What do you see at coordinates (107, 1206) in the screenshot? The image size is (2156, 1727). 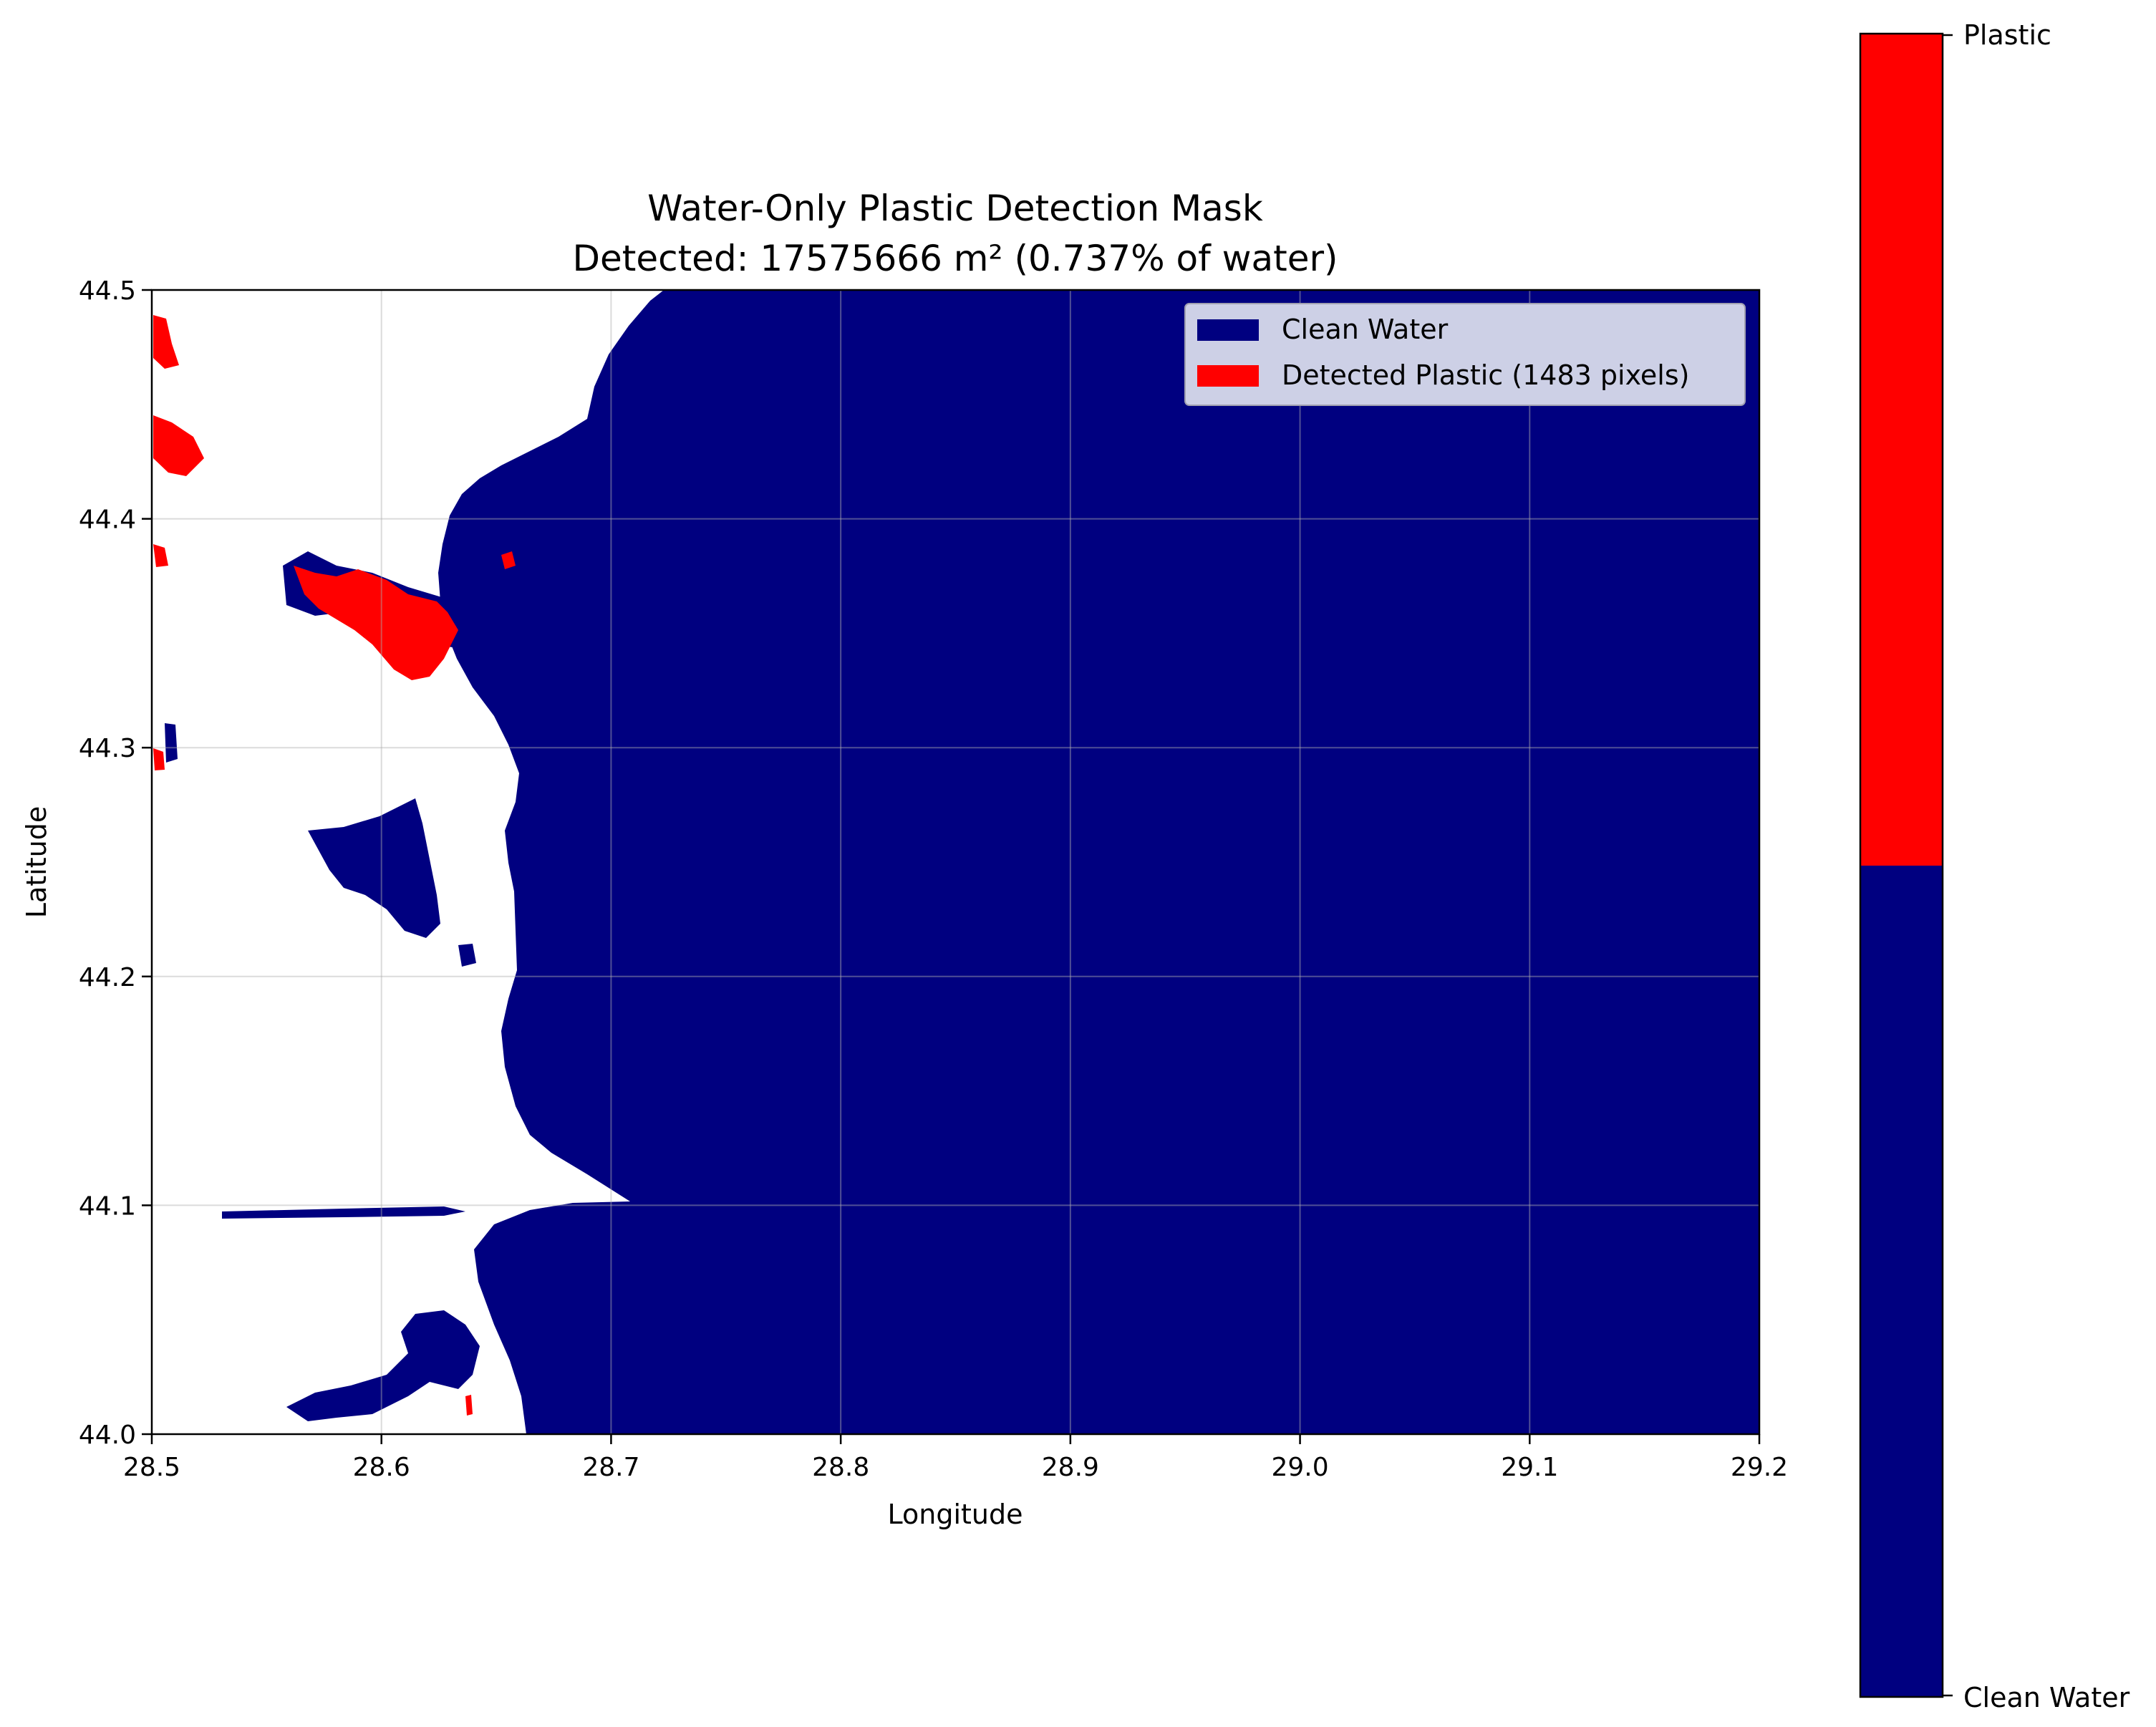 I see `y-tick-label: 44.1` at bounding box center [107, 1206].